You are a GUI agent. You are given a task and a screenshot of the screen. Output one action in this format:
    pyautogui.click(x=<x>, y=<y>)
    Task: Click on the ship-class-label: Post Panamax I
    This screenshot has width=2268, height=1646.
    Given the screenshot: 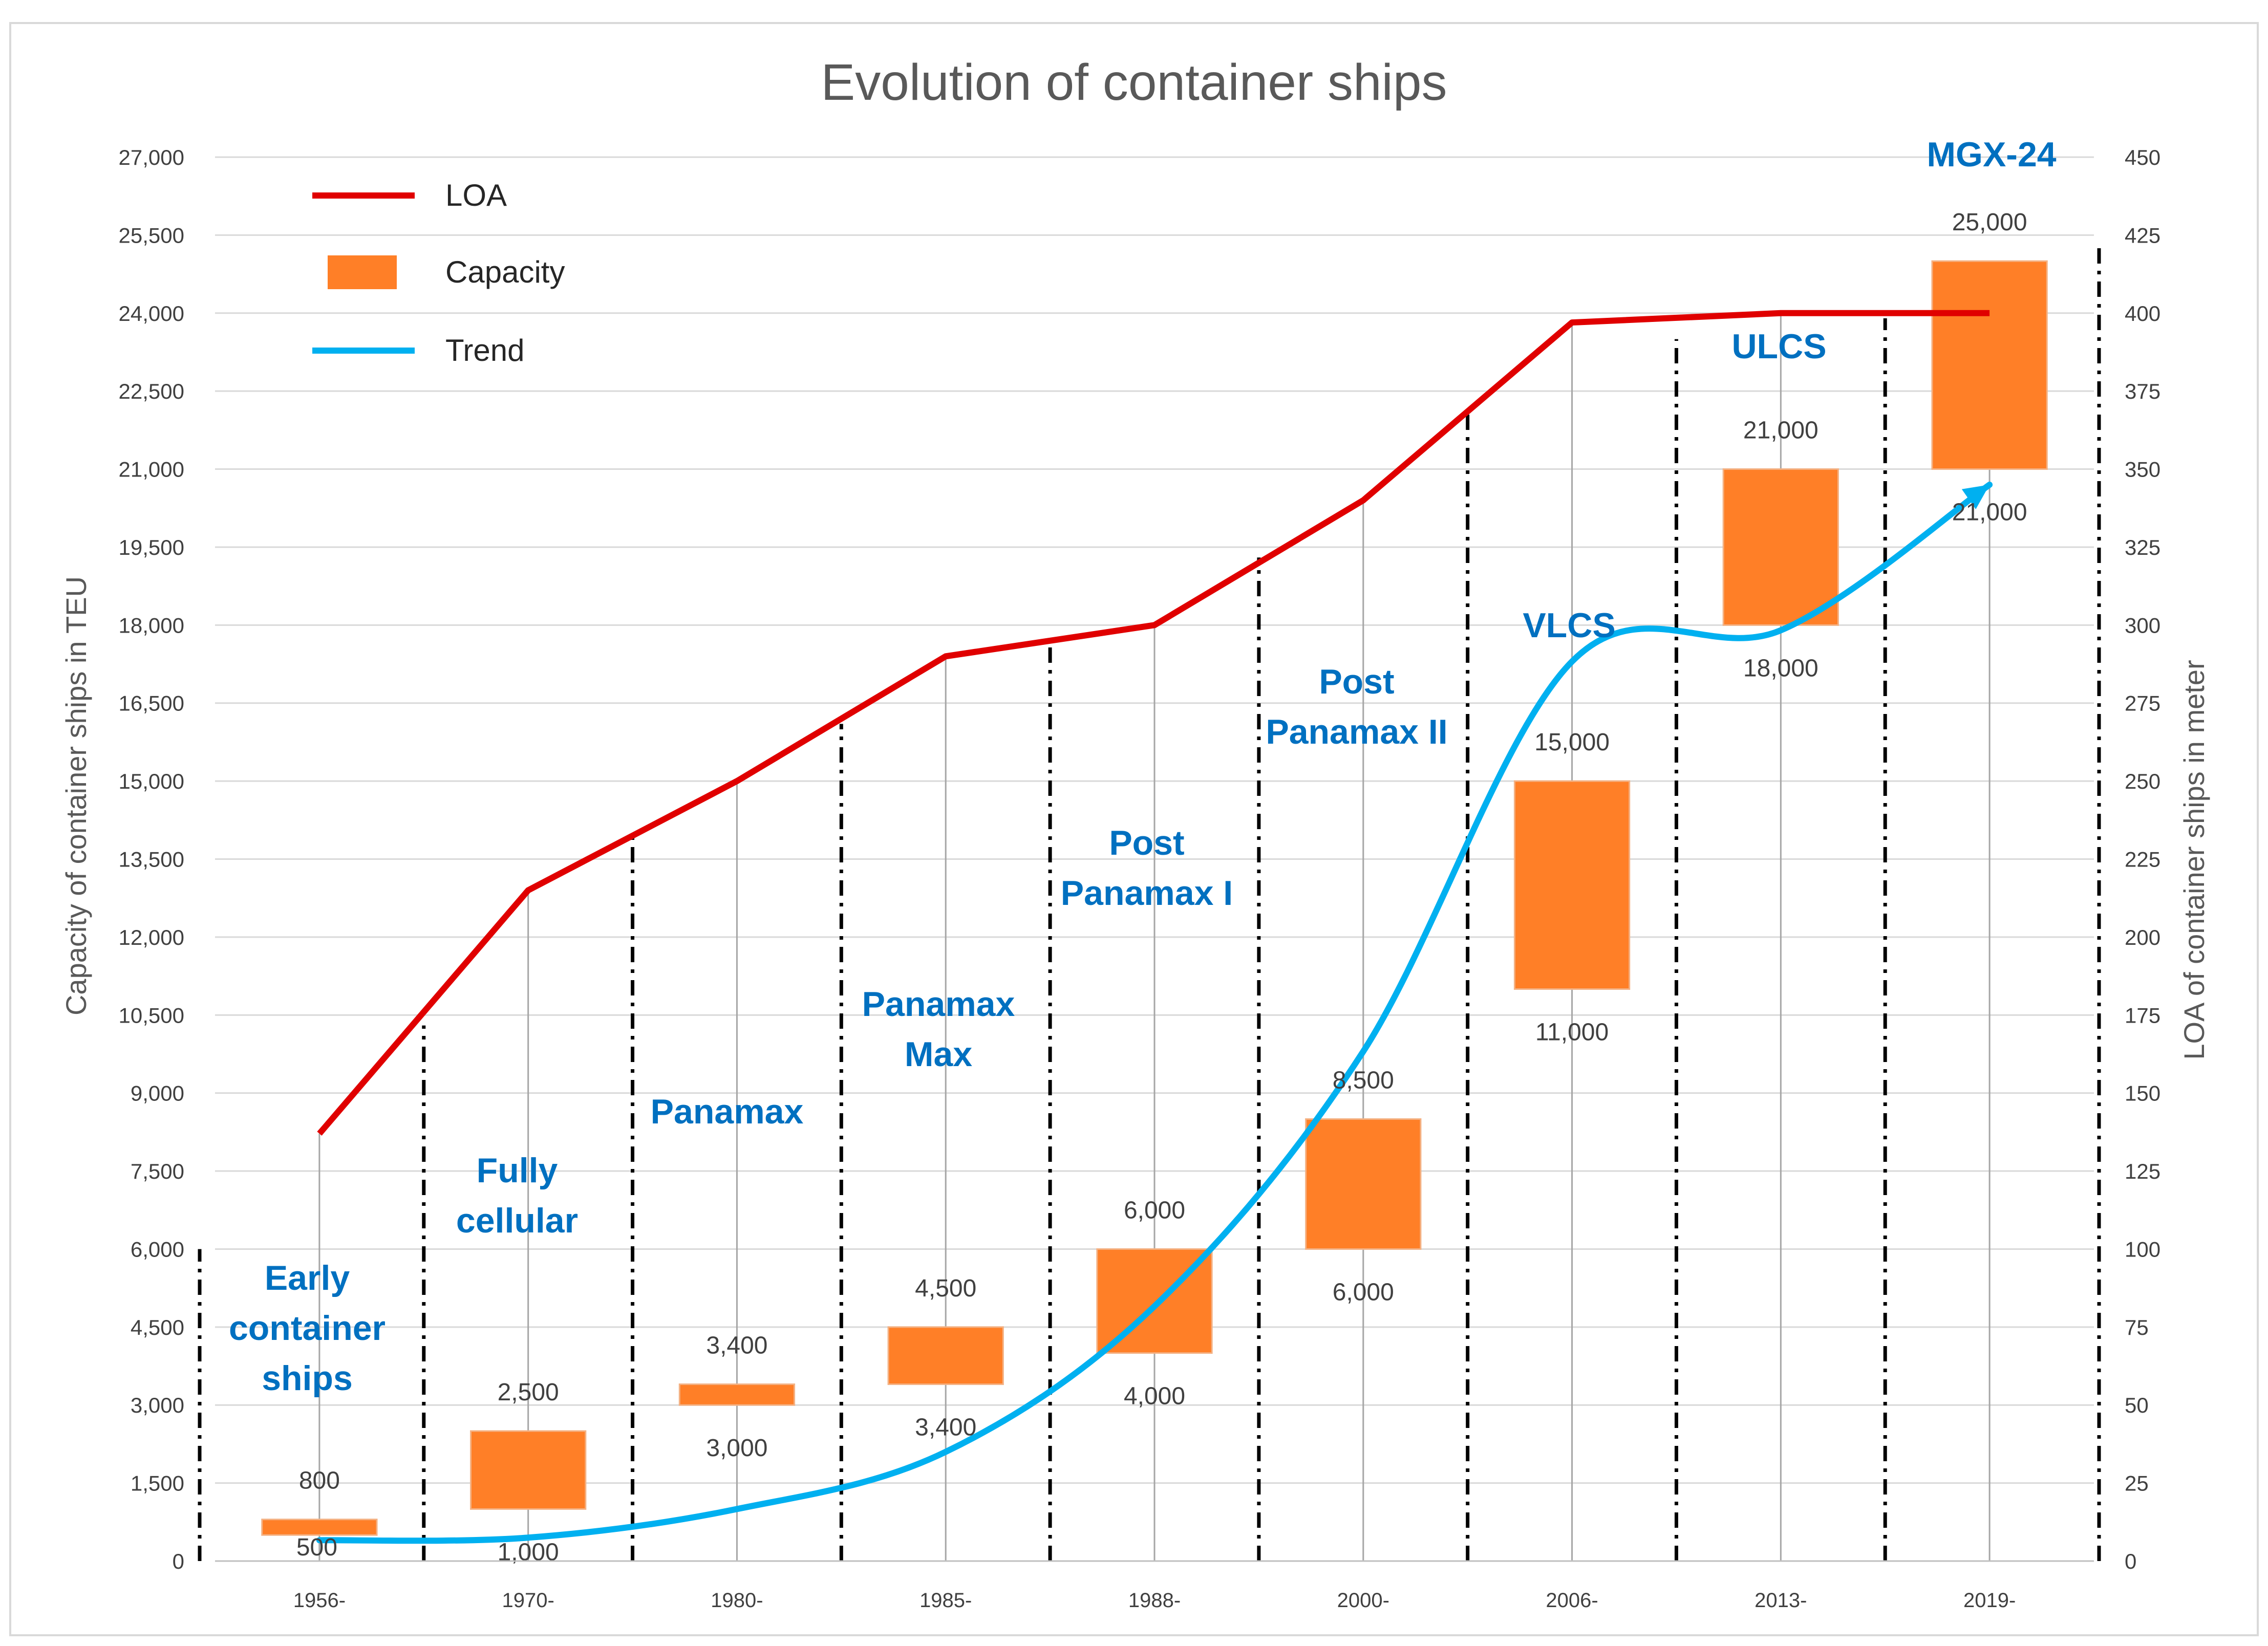 What is the action you would take?
    pyautogui.click(x=1147, y=868)
    